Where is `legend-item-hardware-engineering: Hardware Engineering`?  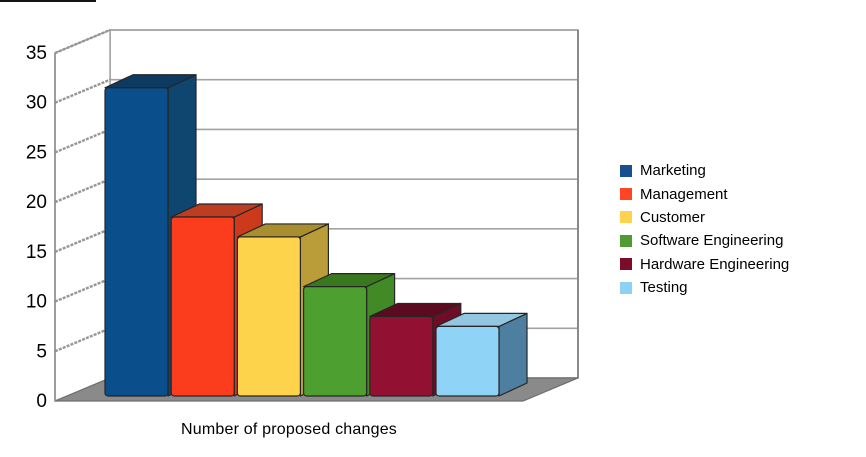
legend-item-hardware-engineering: Hardware Engineering is located at coordinates (704, 264).